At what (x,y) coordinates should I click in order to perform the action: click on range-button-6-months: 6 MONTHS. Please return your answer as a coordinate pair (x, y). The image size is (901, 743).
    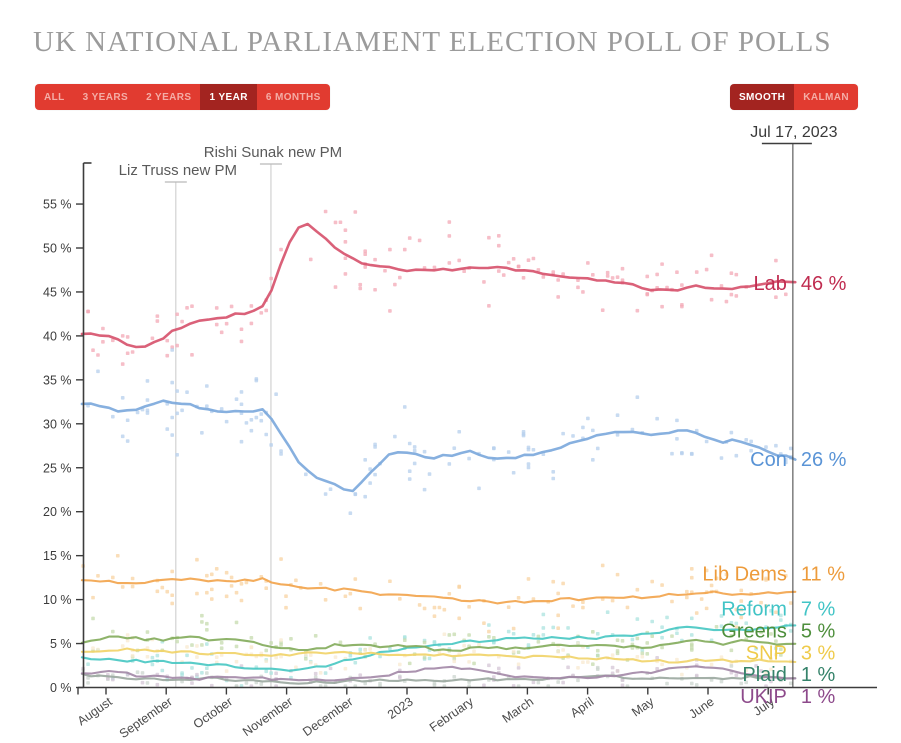
    Looking at the image, I should click on (293, 97).